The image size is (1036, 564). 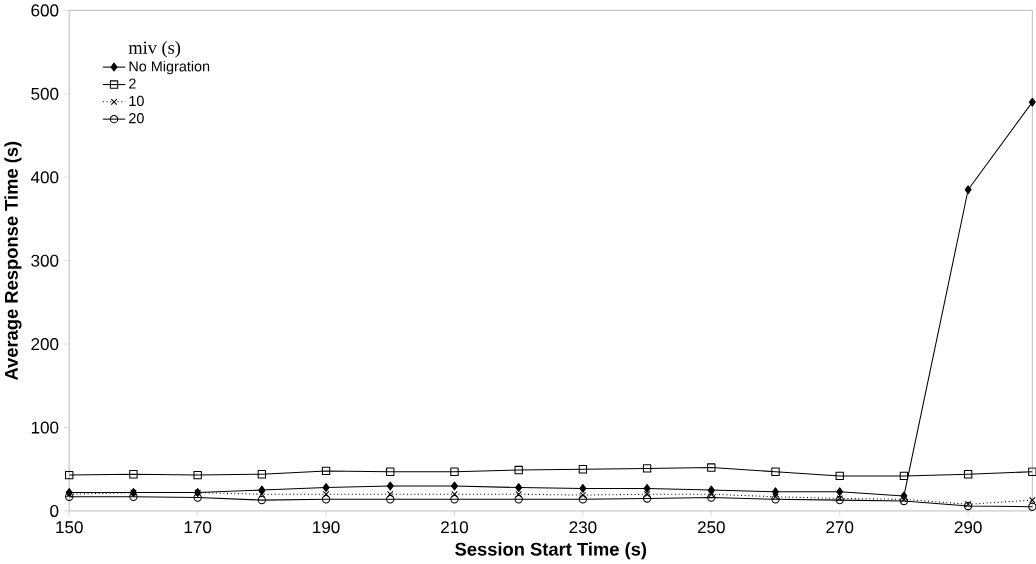 What do you see at coordinates (711, 527) in the screenshot?
I see `x-tick-label: 250` at bounding box center [711, 527].